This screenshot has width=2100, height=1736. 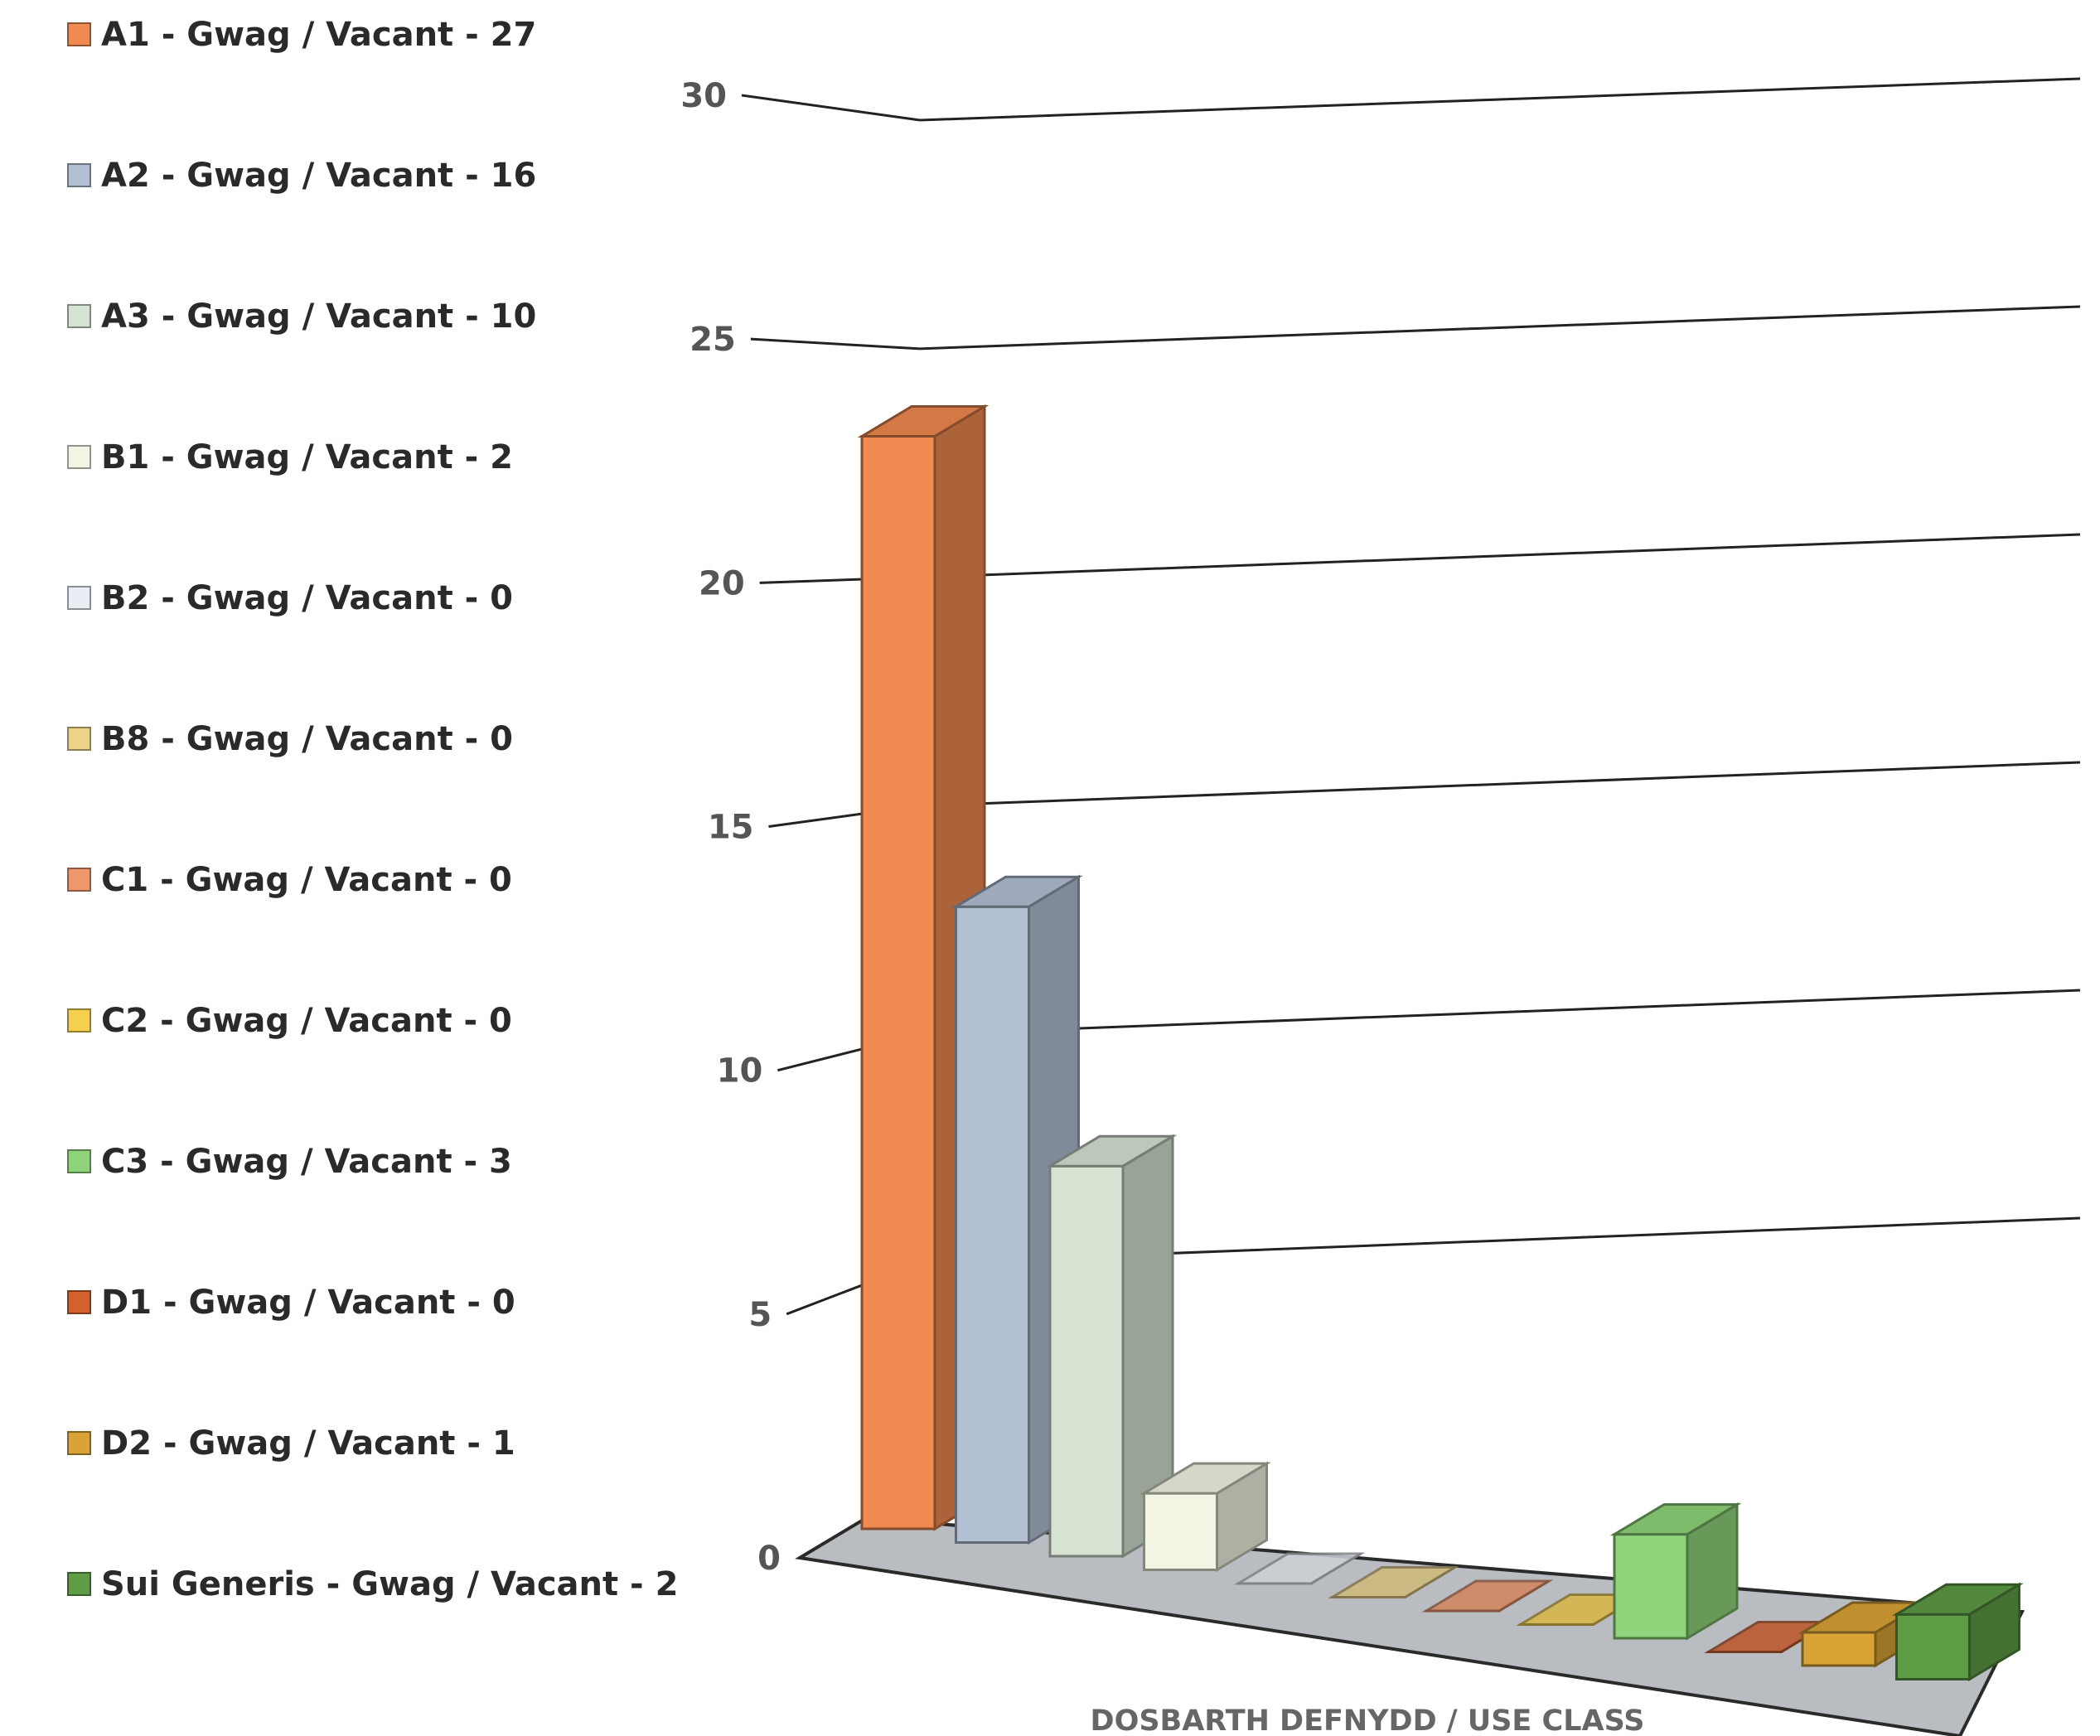 I want to click on y-tick-label: 10, so click(x=740, y=1071).